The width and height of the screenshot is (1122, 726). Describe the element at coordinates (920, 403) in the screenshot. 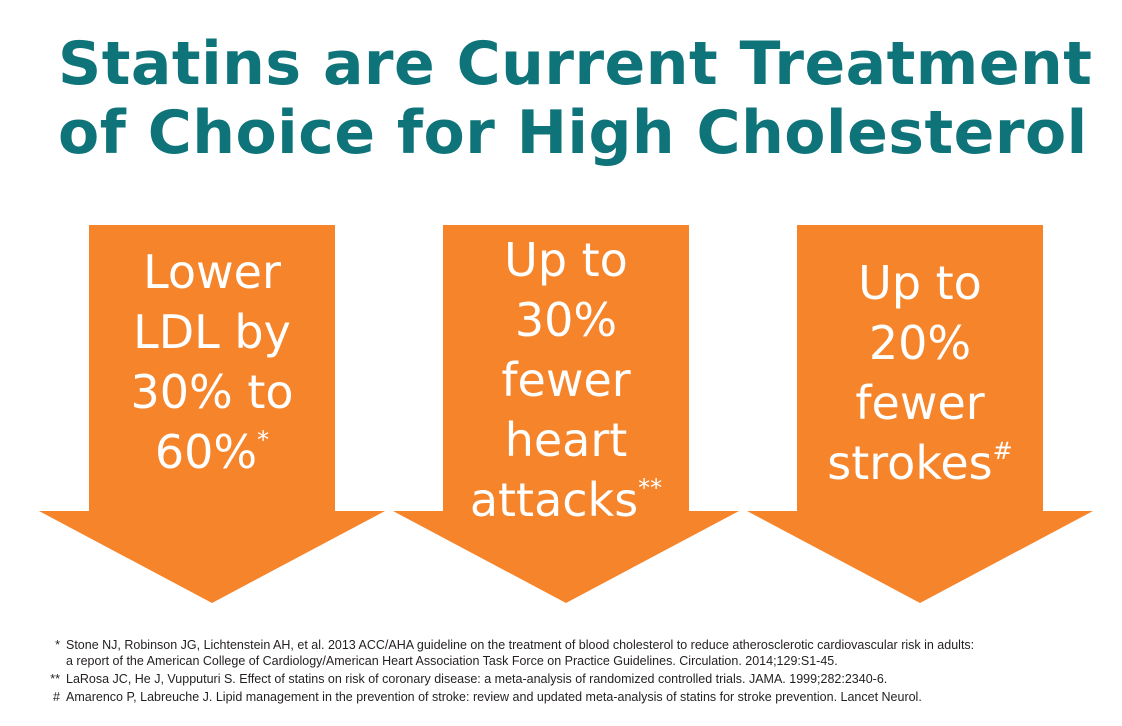

I see `arrow-strokes-line: fewer` at that location.